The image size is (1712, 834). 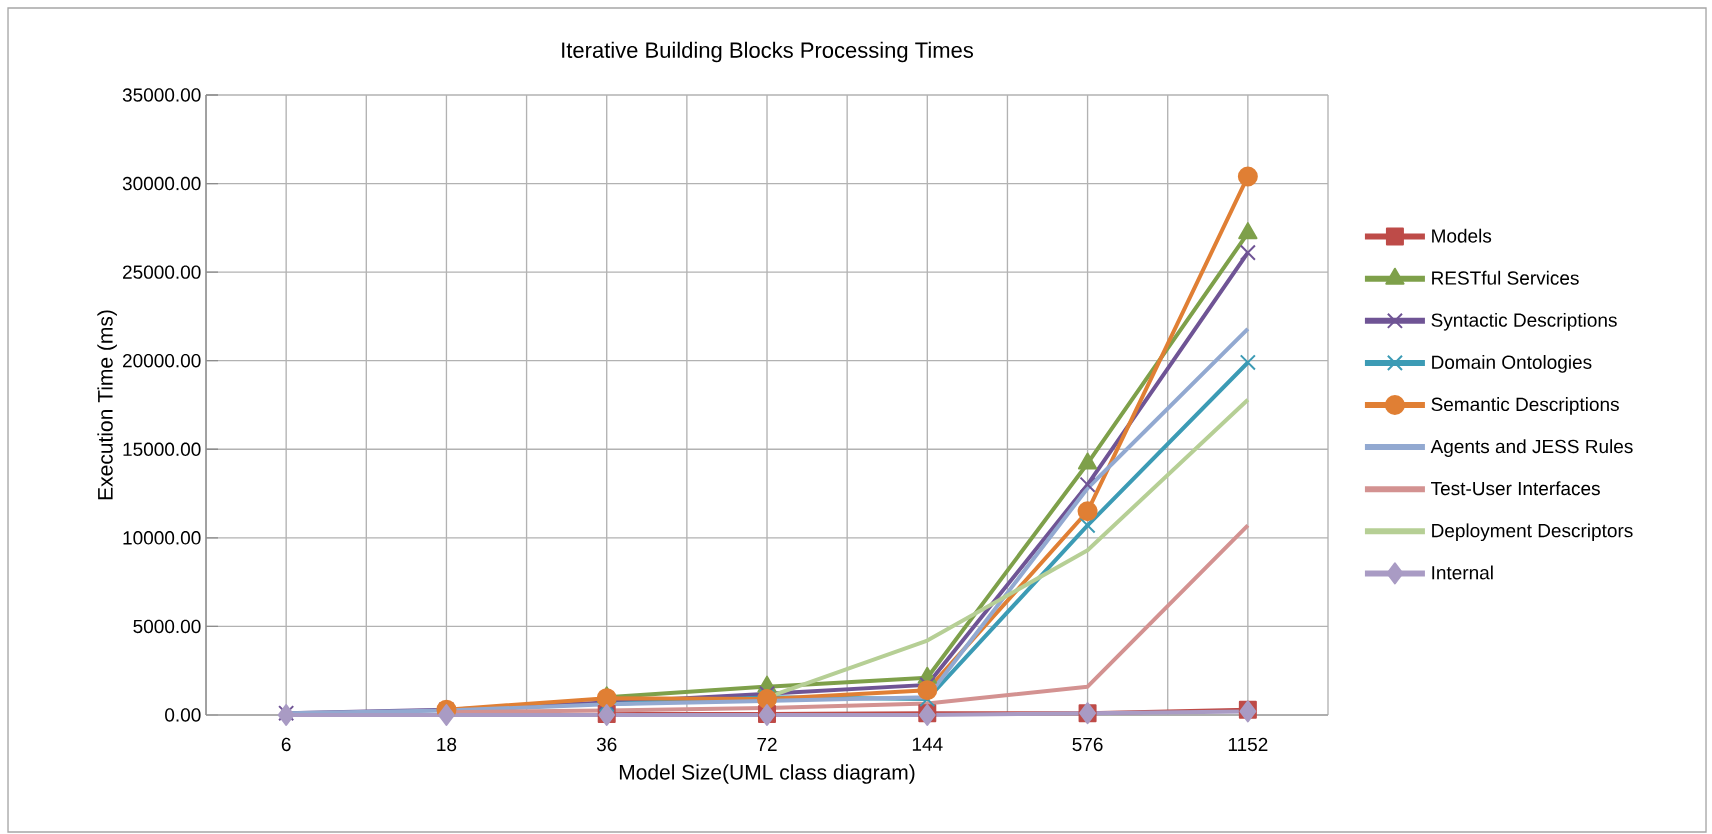 I want to click on y-tick-label: 20000.00, so click(x=162, y=360).